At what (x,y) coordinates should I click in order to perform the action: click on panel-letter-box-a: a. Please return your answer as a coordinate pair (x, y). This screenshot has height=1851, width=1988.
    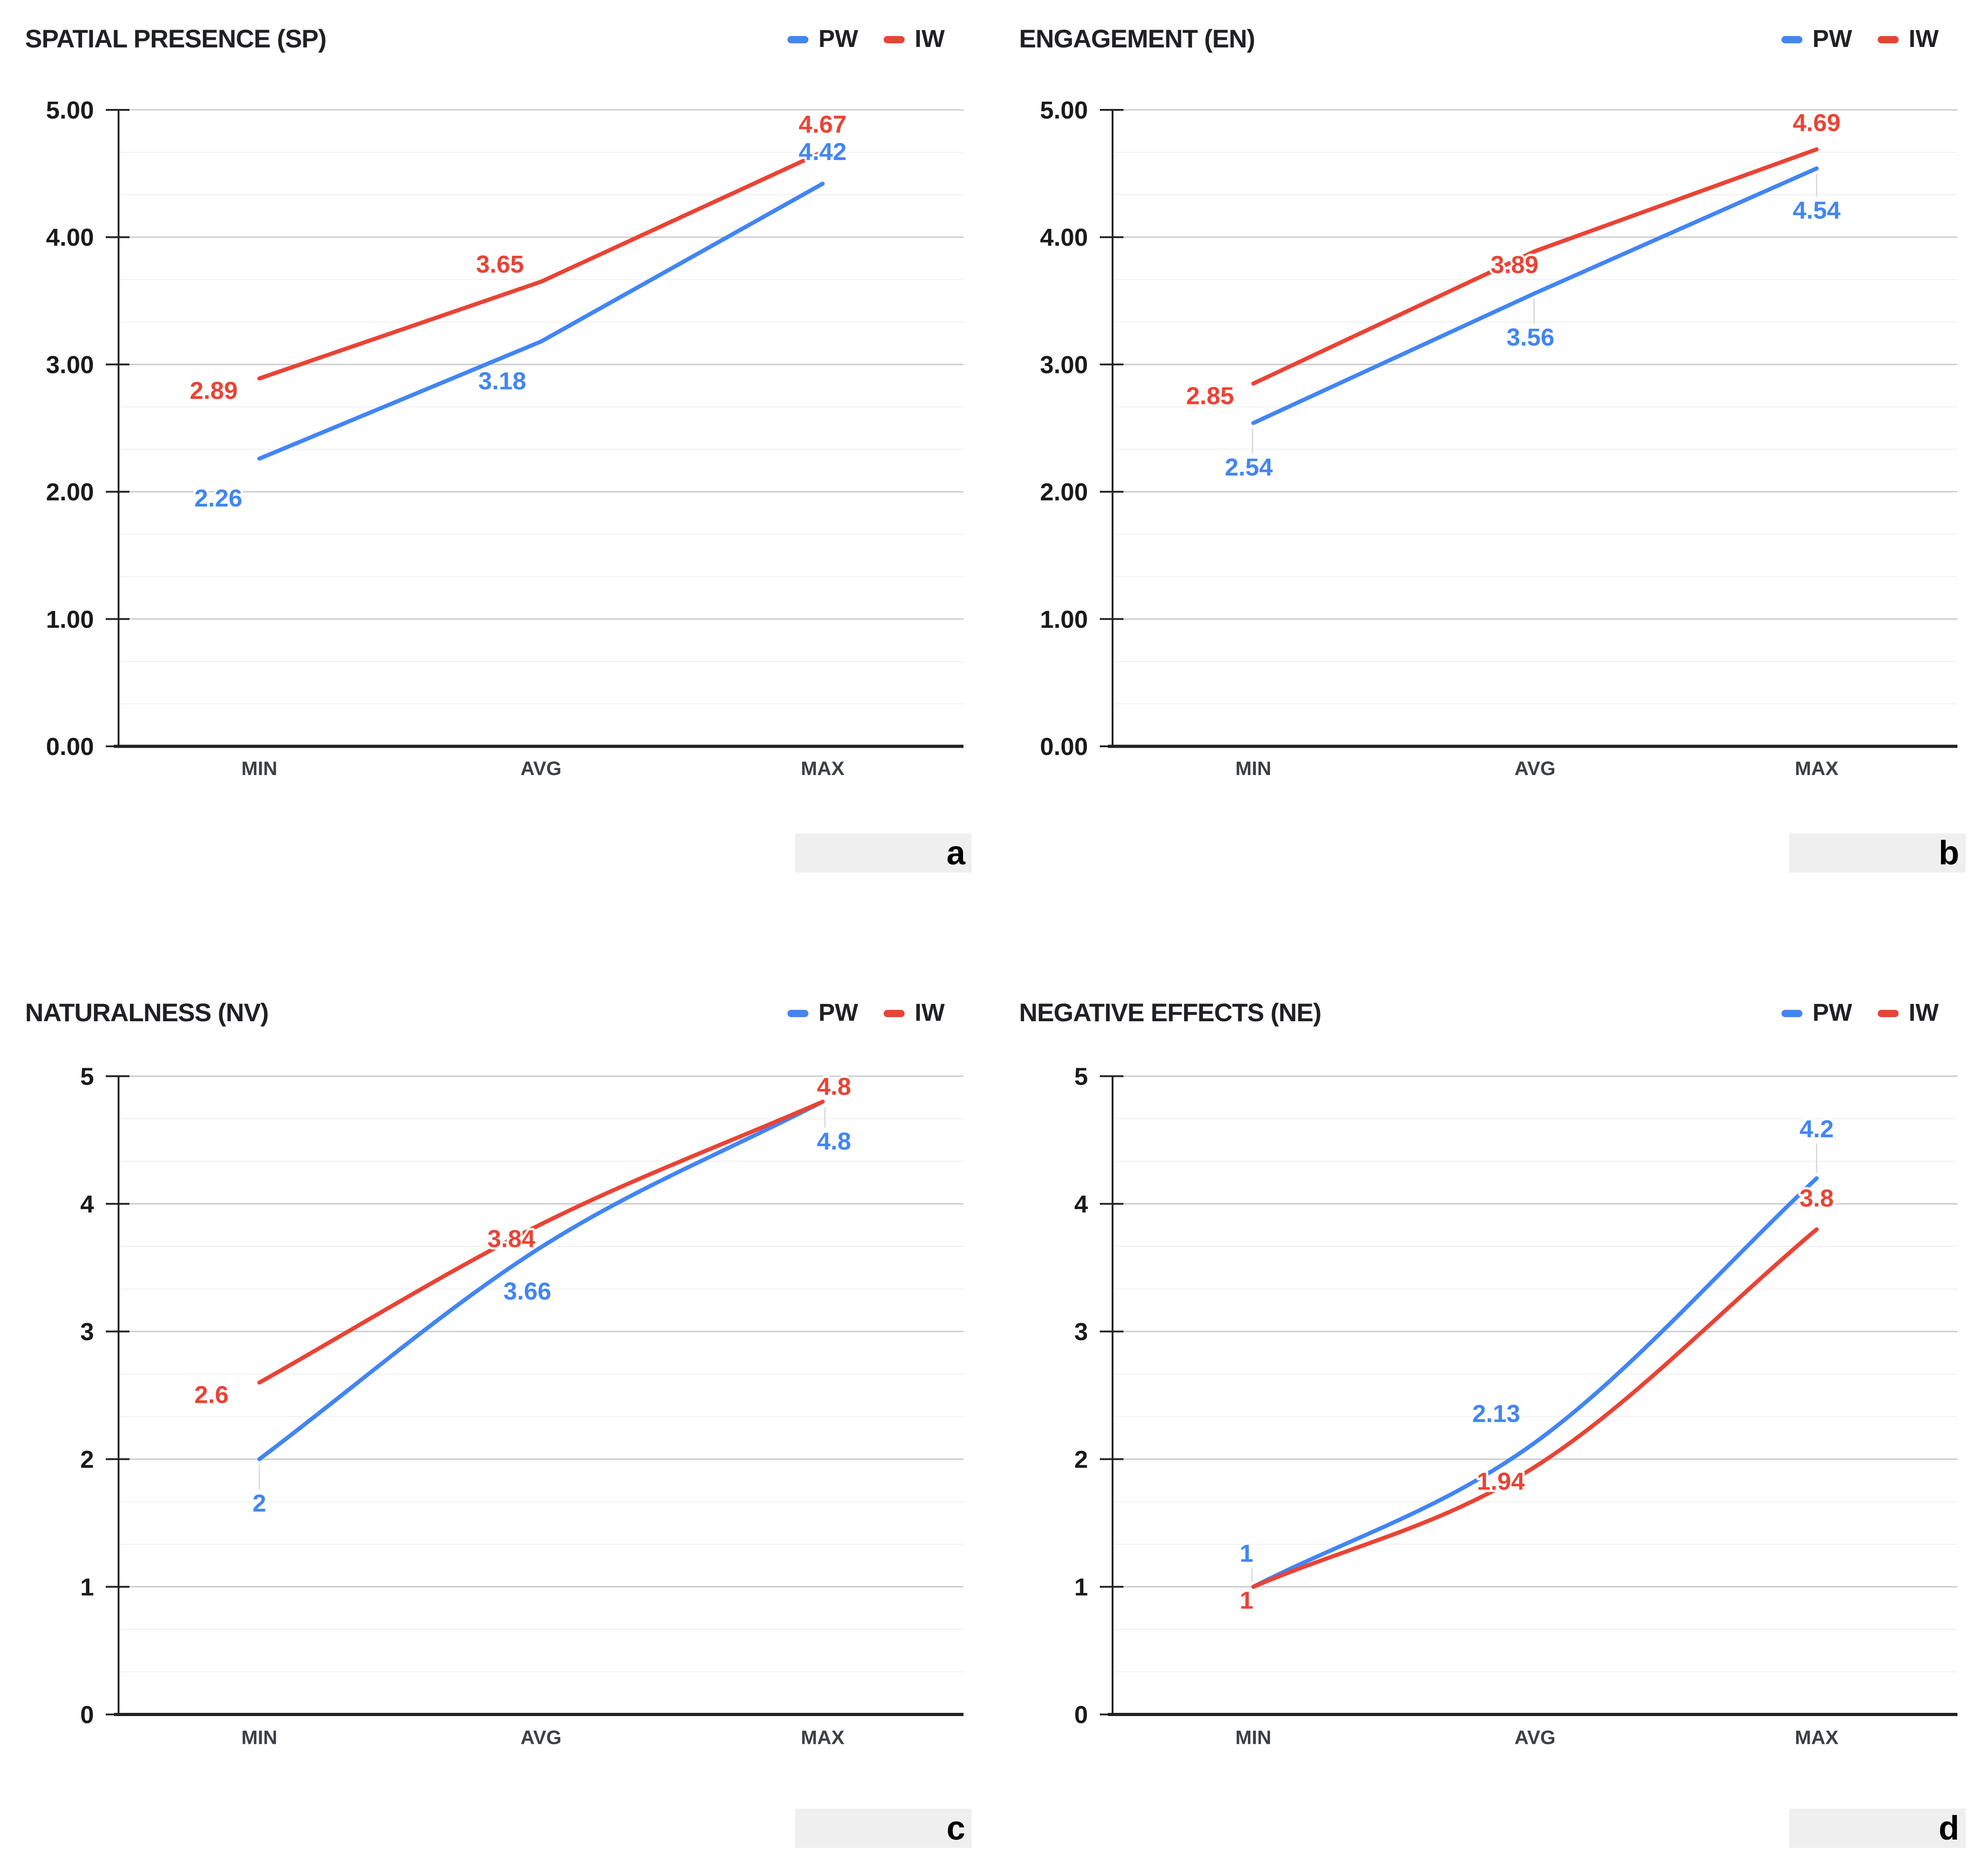
    Looking at the image, I should click on (883, 853).